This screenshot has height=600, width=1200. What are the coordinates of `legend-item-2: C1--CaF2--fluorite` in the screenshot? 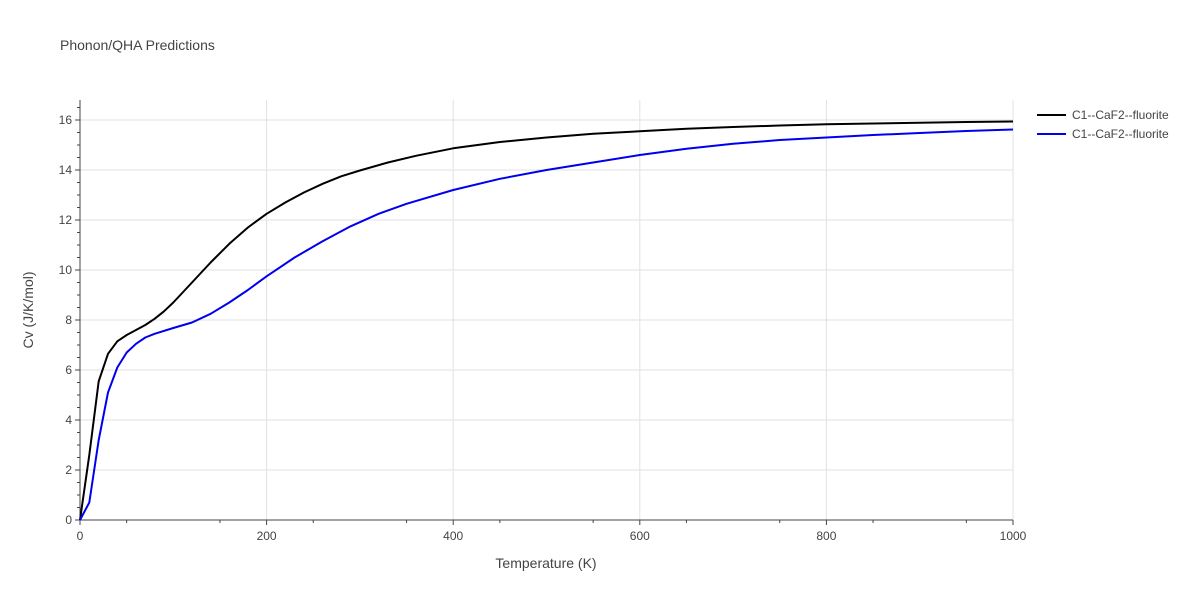 It's located at (1103, 134).